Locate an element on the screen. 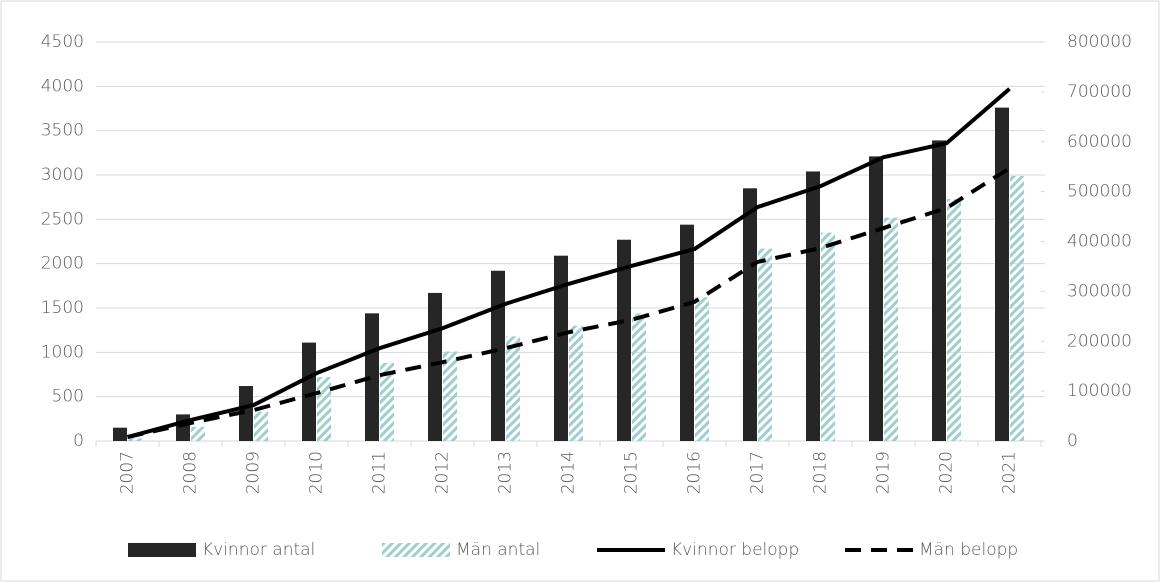 The width and height of the screenshot is (1161, 587). y2-tick-label: 300000 is located at coordinates (1099, 291).